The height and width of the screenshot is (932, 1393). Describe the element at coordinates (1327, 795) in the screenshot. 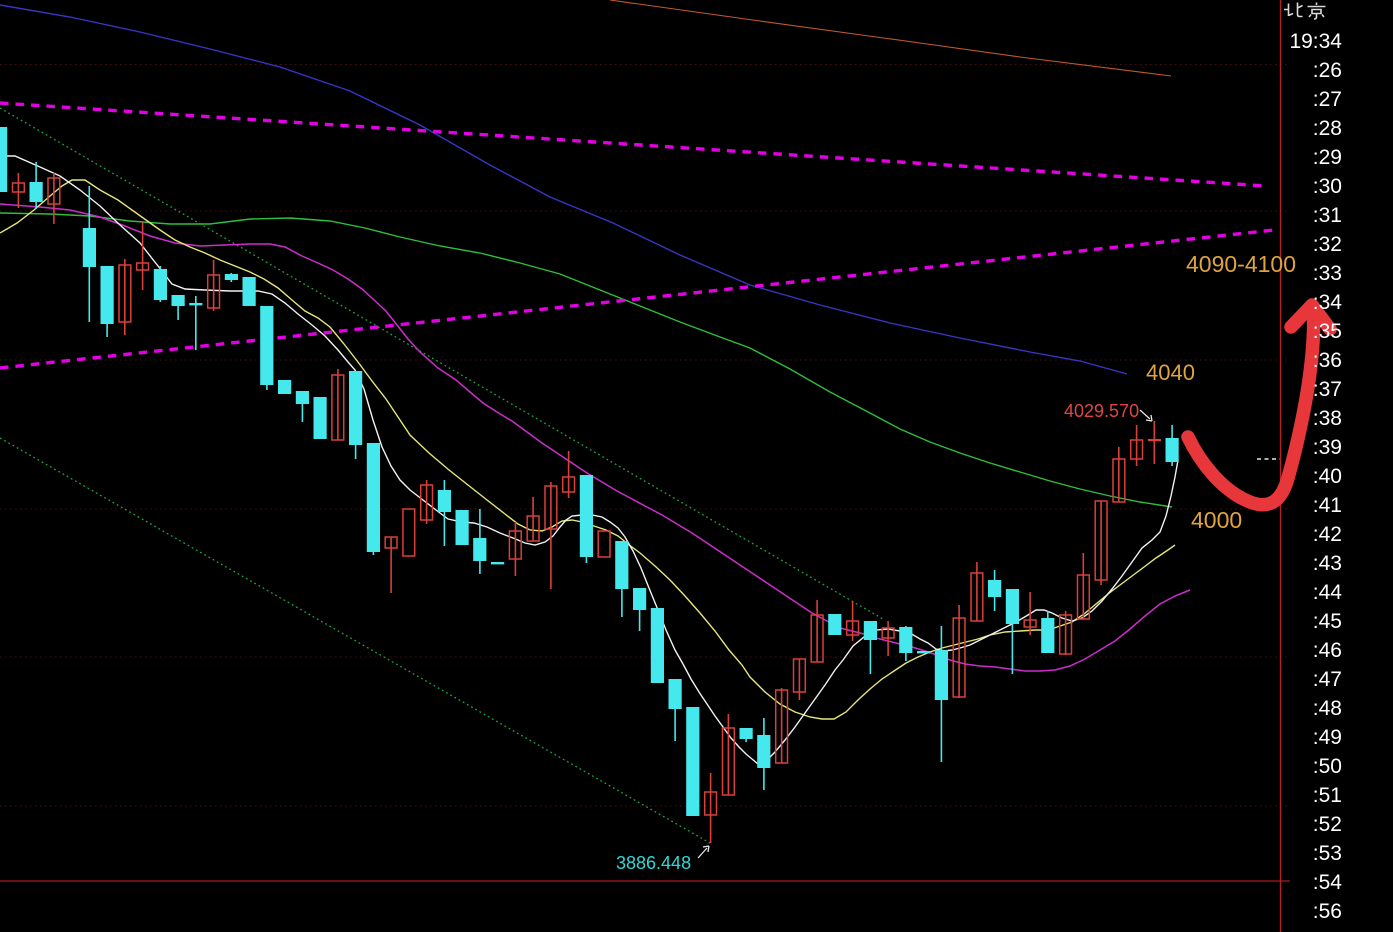

I see `svg-text: :51` at that location.